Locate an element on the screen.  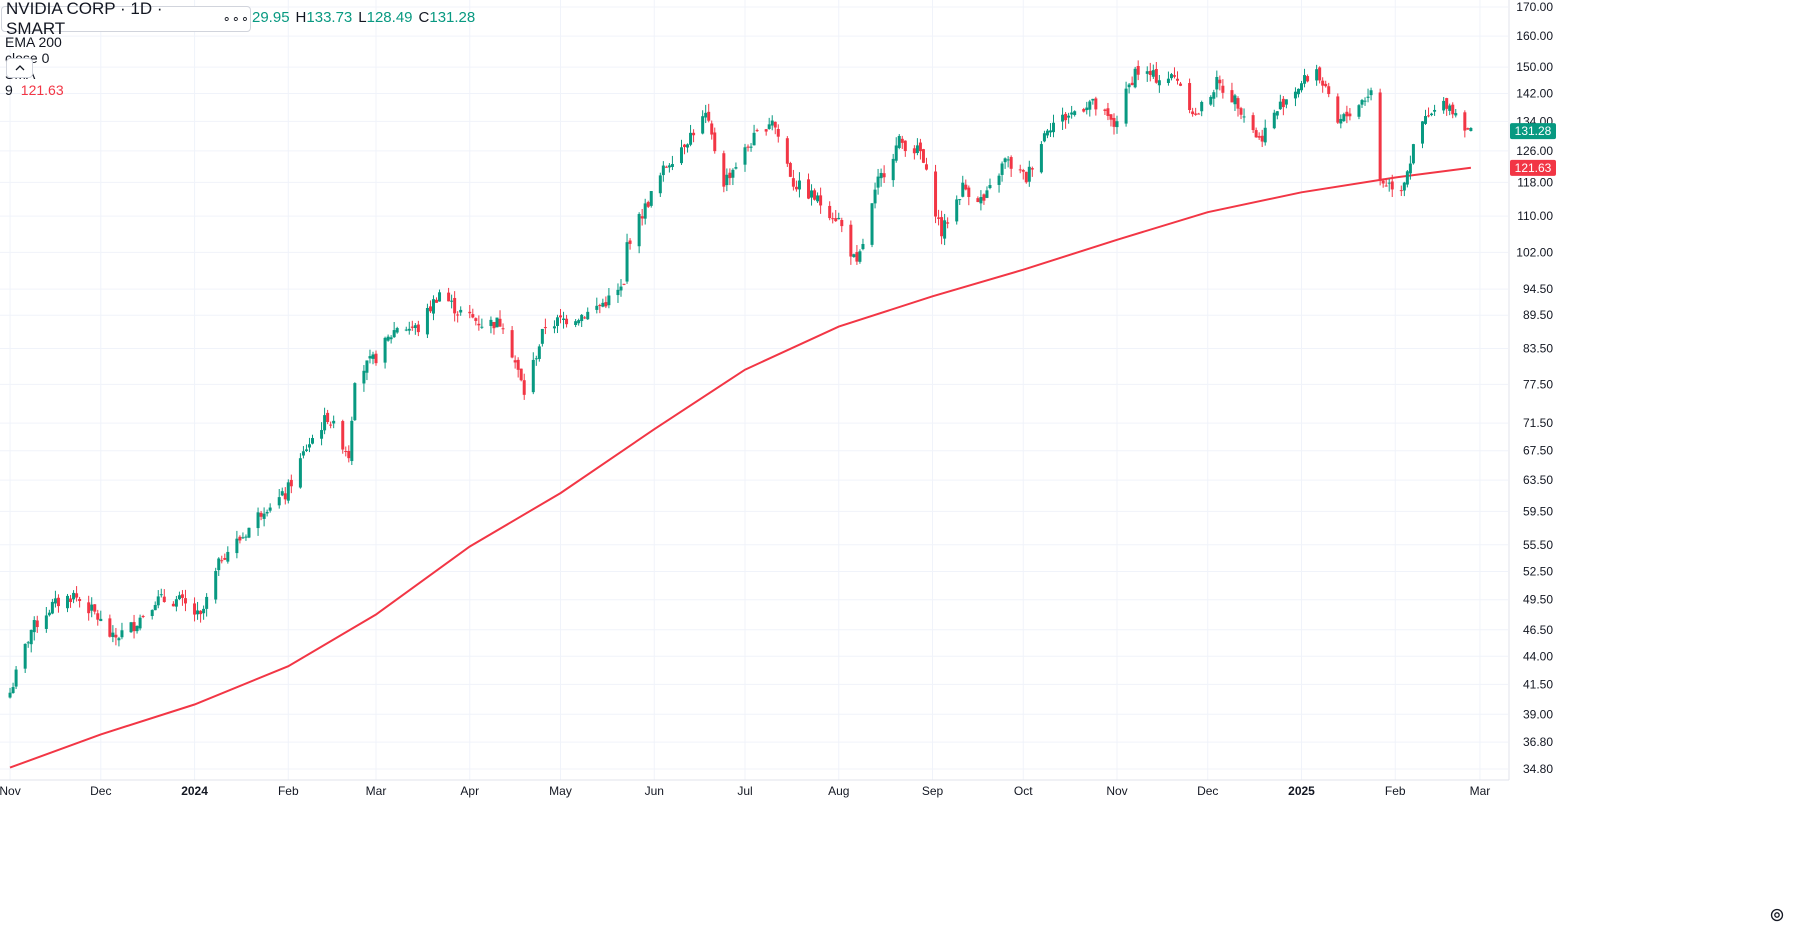
y-tick-label: 52.50 is located at coordinates (1538, 571).